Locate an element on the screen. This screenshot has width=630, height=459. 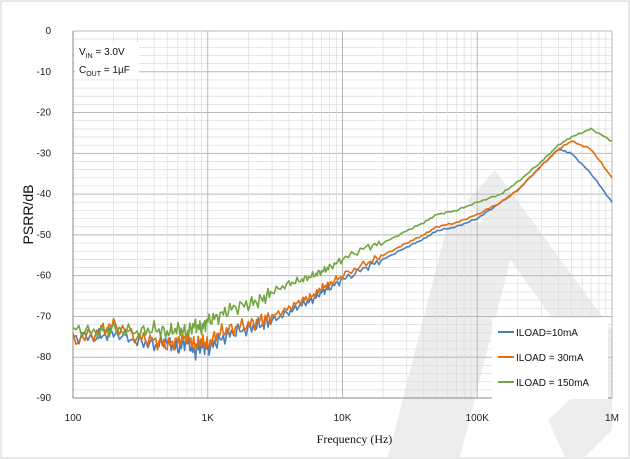
annotation-cout-rest: = 1µF is located at coordinates (115, 70).